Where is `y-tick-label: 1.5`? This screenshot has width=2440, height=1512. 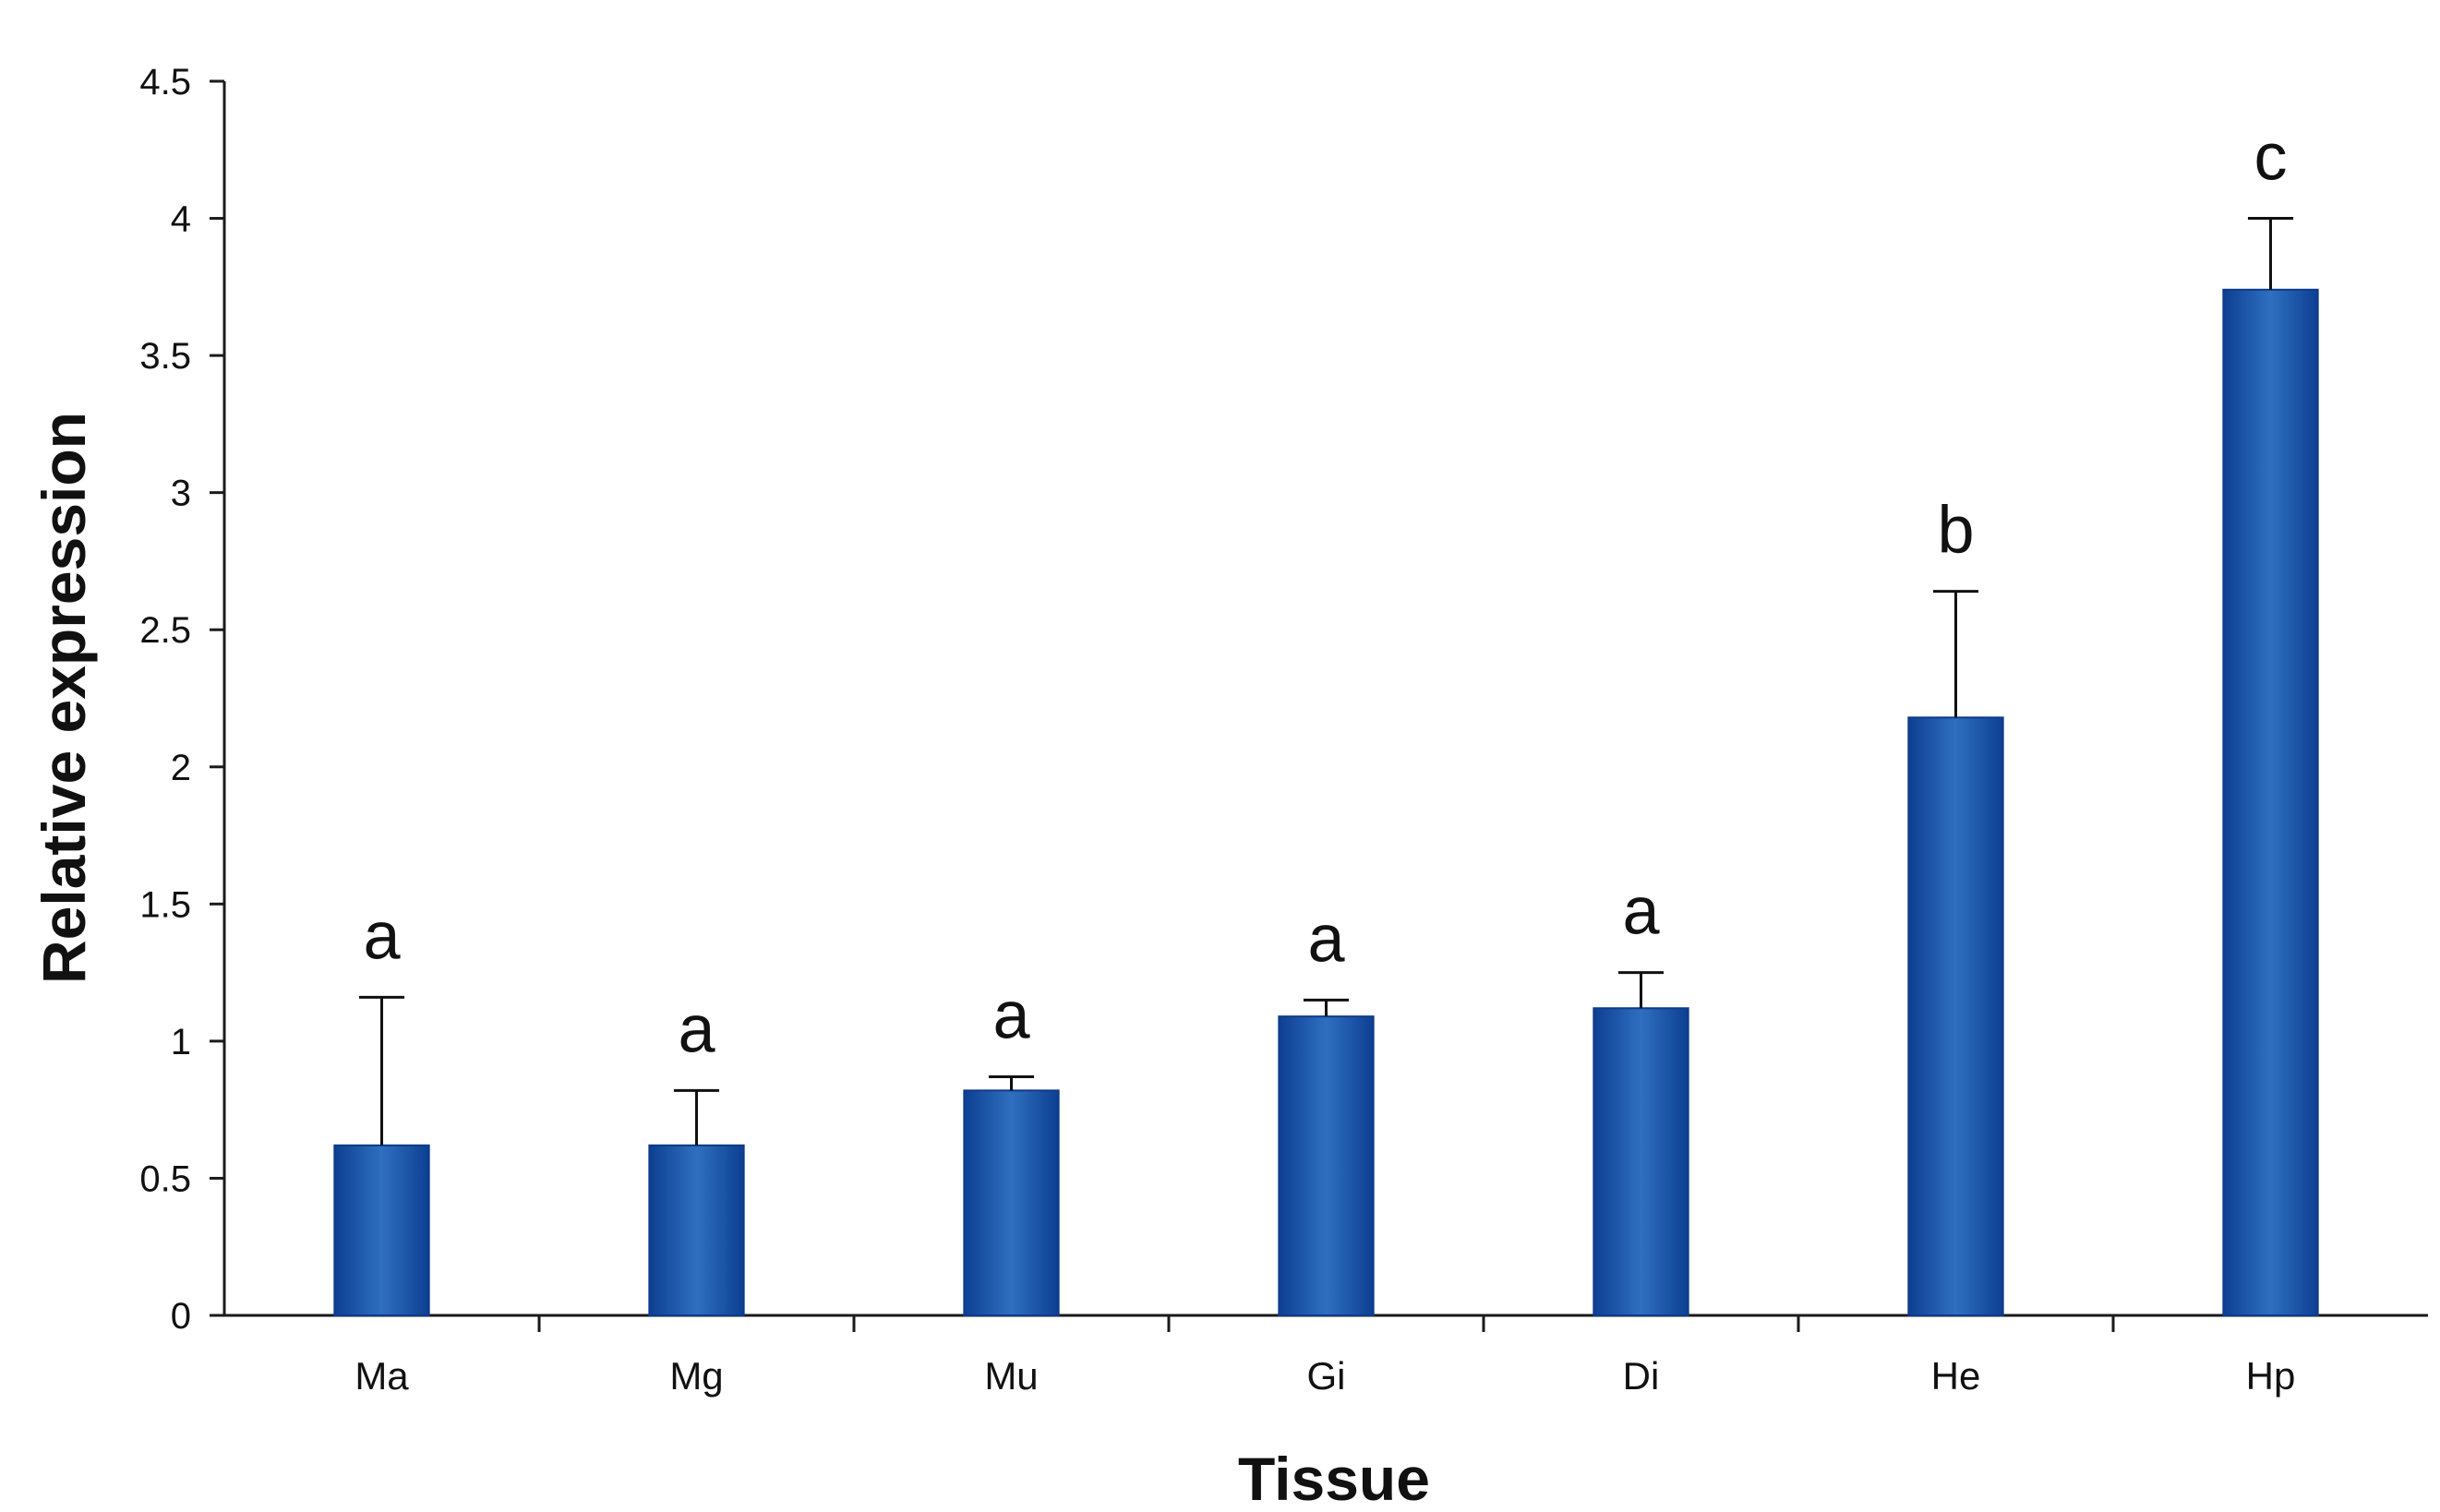
y-tick-label: 1.5 is located at coordinates (165, 904).